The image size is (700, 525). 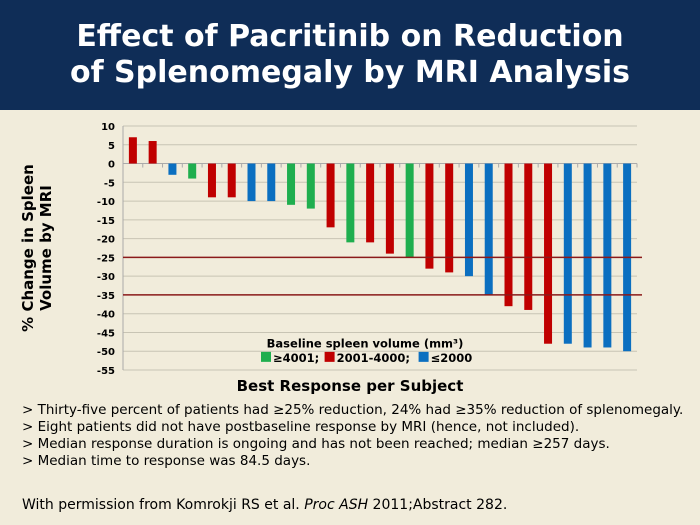 I want to click on y-tick-label: -50, so click(x=106, y=352).